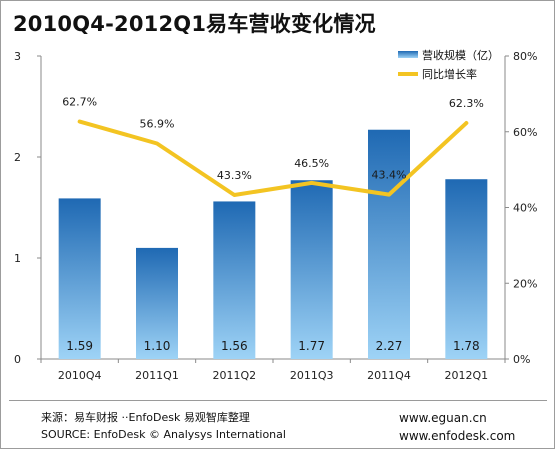  I want to click on left-axis-tick-label: 1, so click(17, 258).